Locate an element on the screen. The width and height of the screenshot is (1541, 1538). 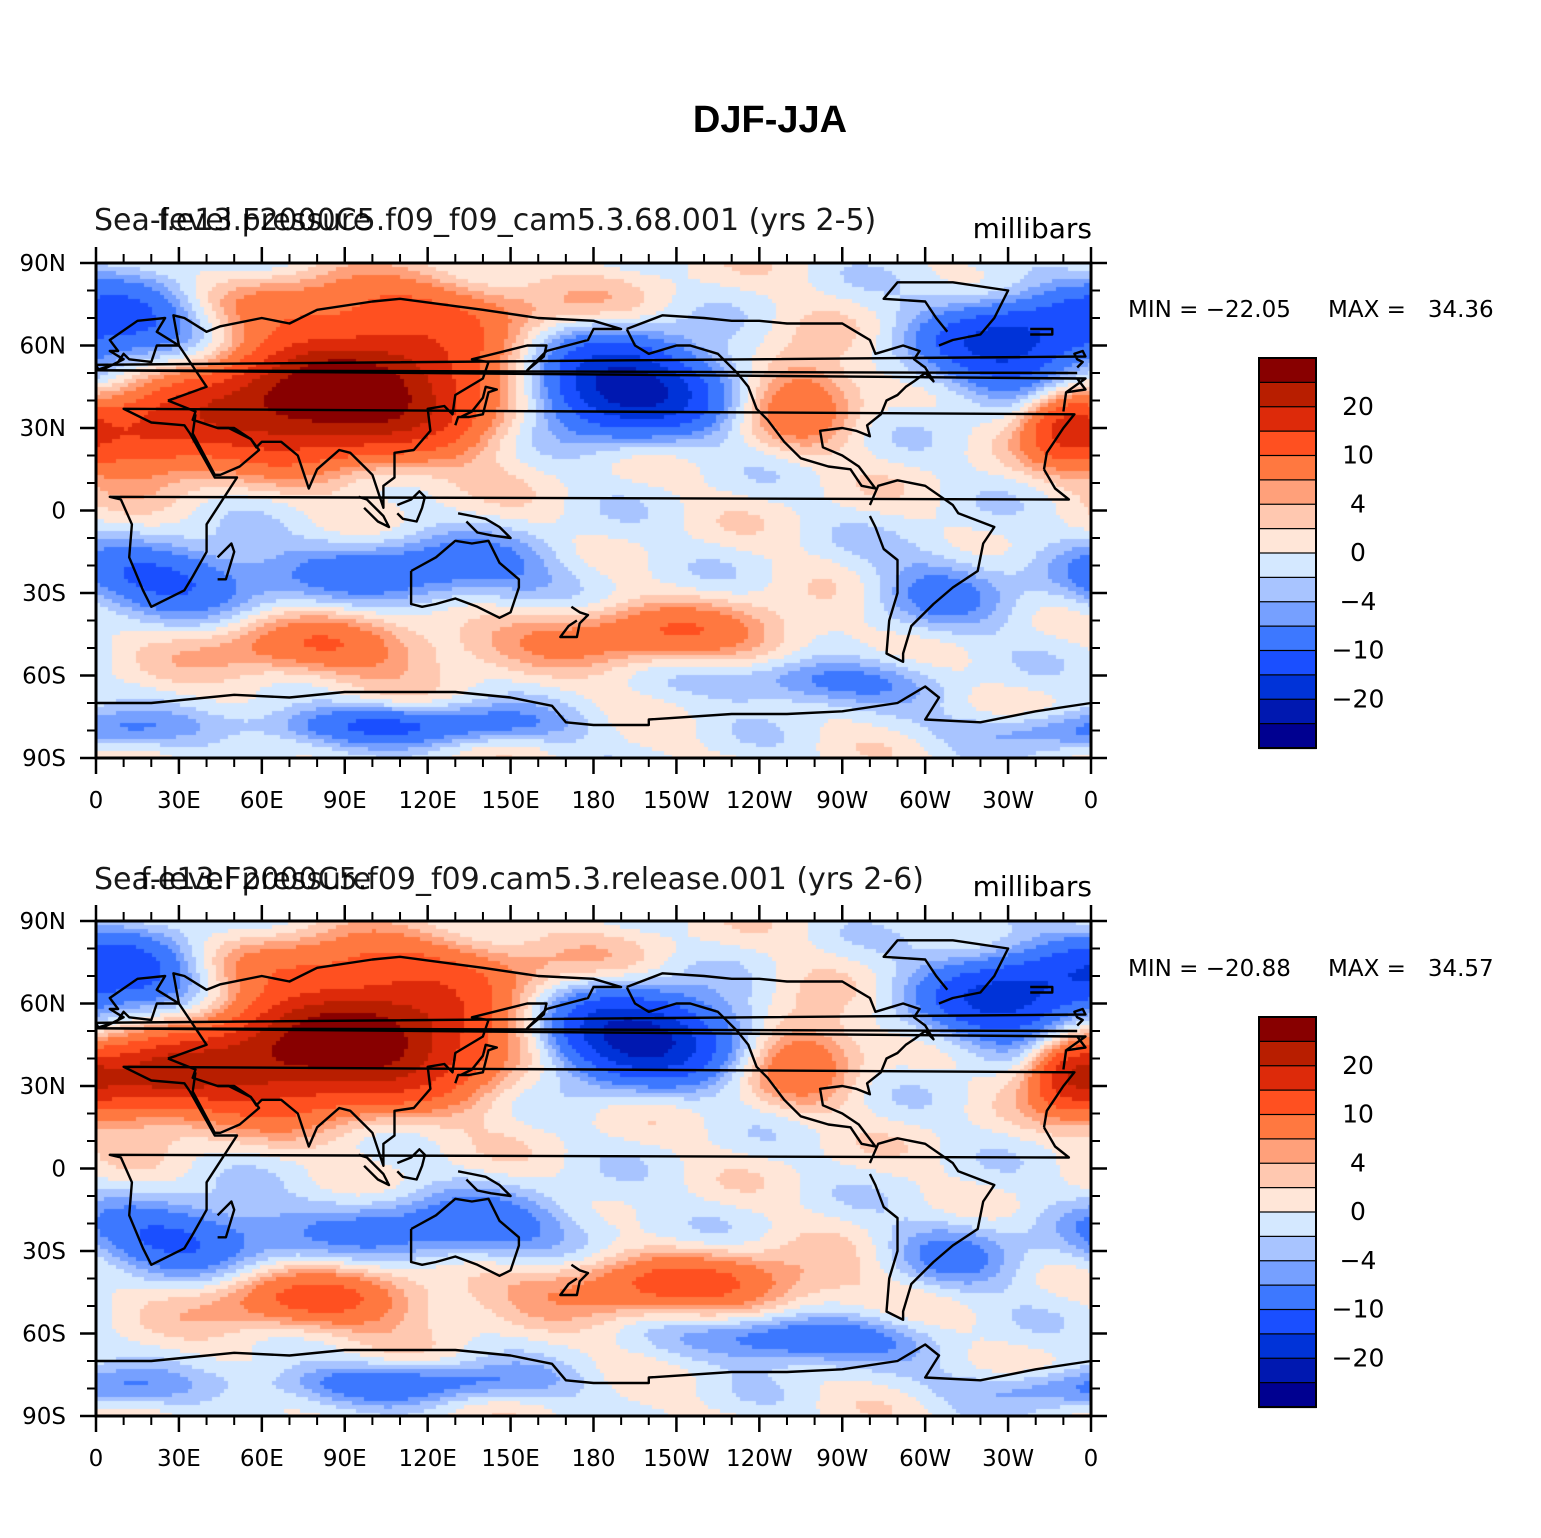
y-tick-label: 60N is located at coordinates (43, 1005).